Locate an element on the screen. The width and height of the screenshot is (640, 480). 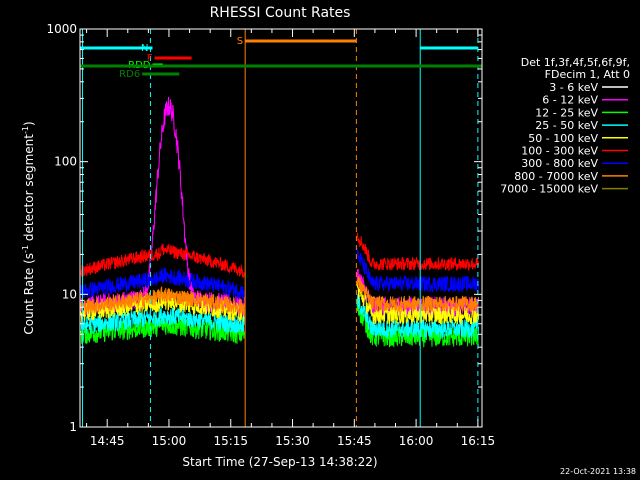
y-tick-label: 10 is located at coordinates (69, 294).